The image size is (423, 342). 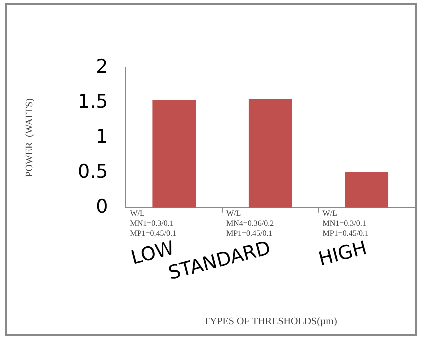 I want to click on y-tick-label: 0.5, so click(x=93, y=171).